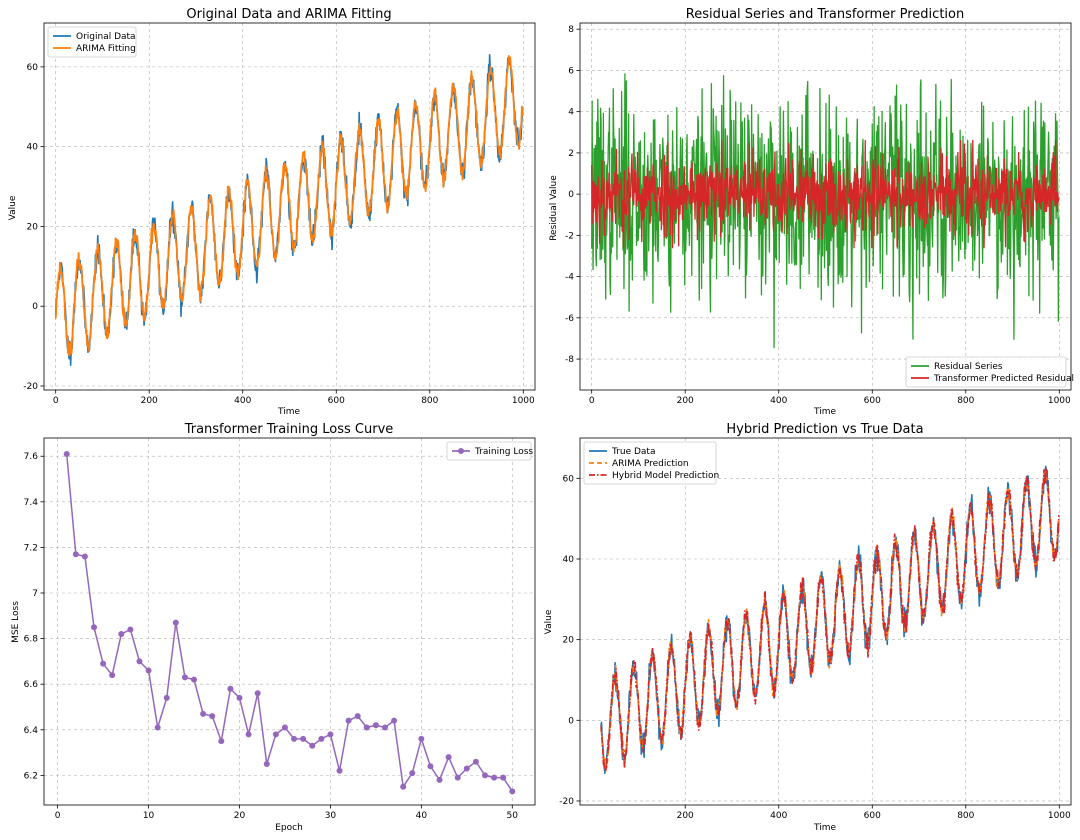  I want to click on legend: Training Loss, so click(489, 451).